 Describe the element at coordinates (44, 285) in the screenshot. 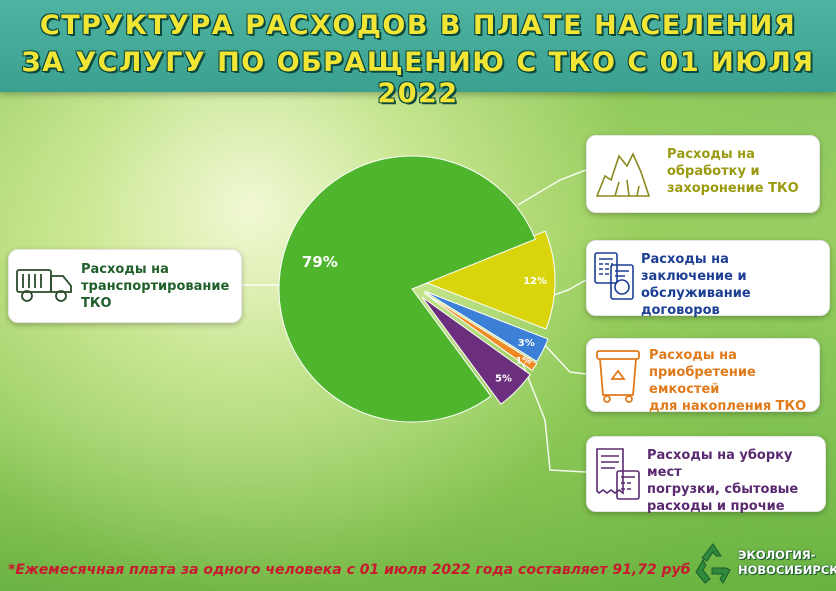

I see `garbage-truck-icon` at that location.